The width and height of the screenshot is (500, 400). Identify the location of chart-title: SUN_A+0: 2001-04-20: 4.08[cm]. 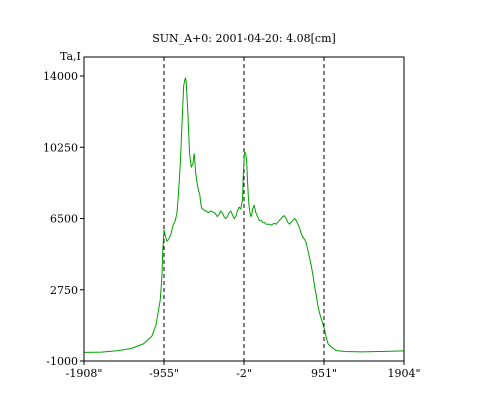
(244, 38).